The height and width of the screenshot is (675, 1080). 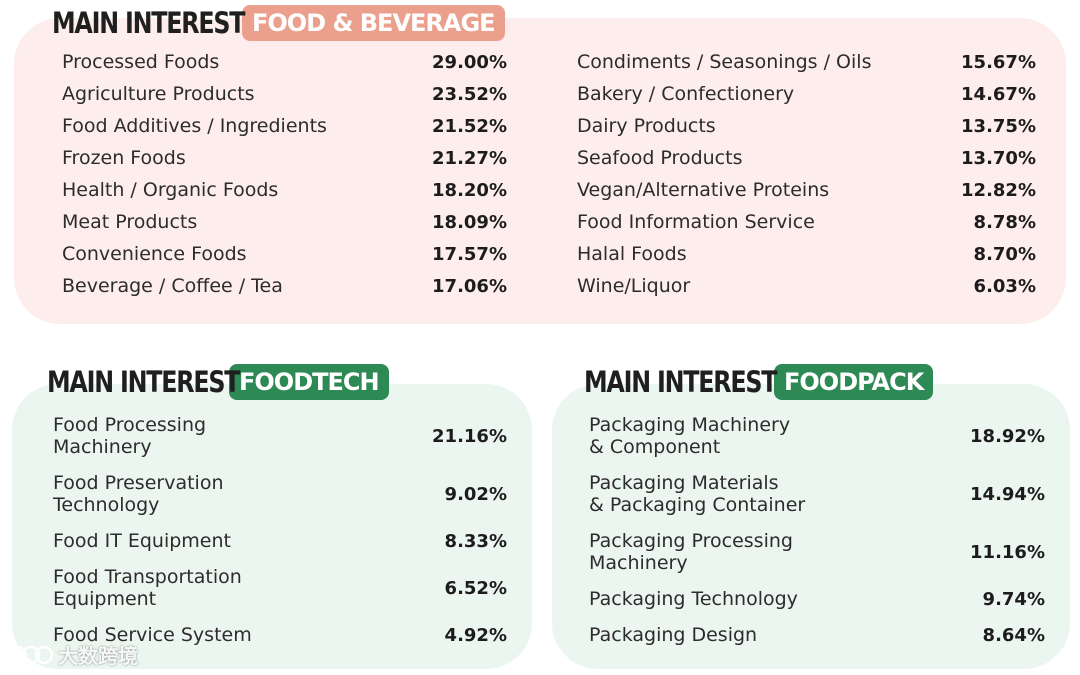 I want to click on item-label: Packaging Technology, so click(x=693, y=599).